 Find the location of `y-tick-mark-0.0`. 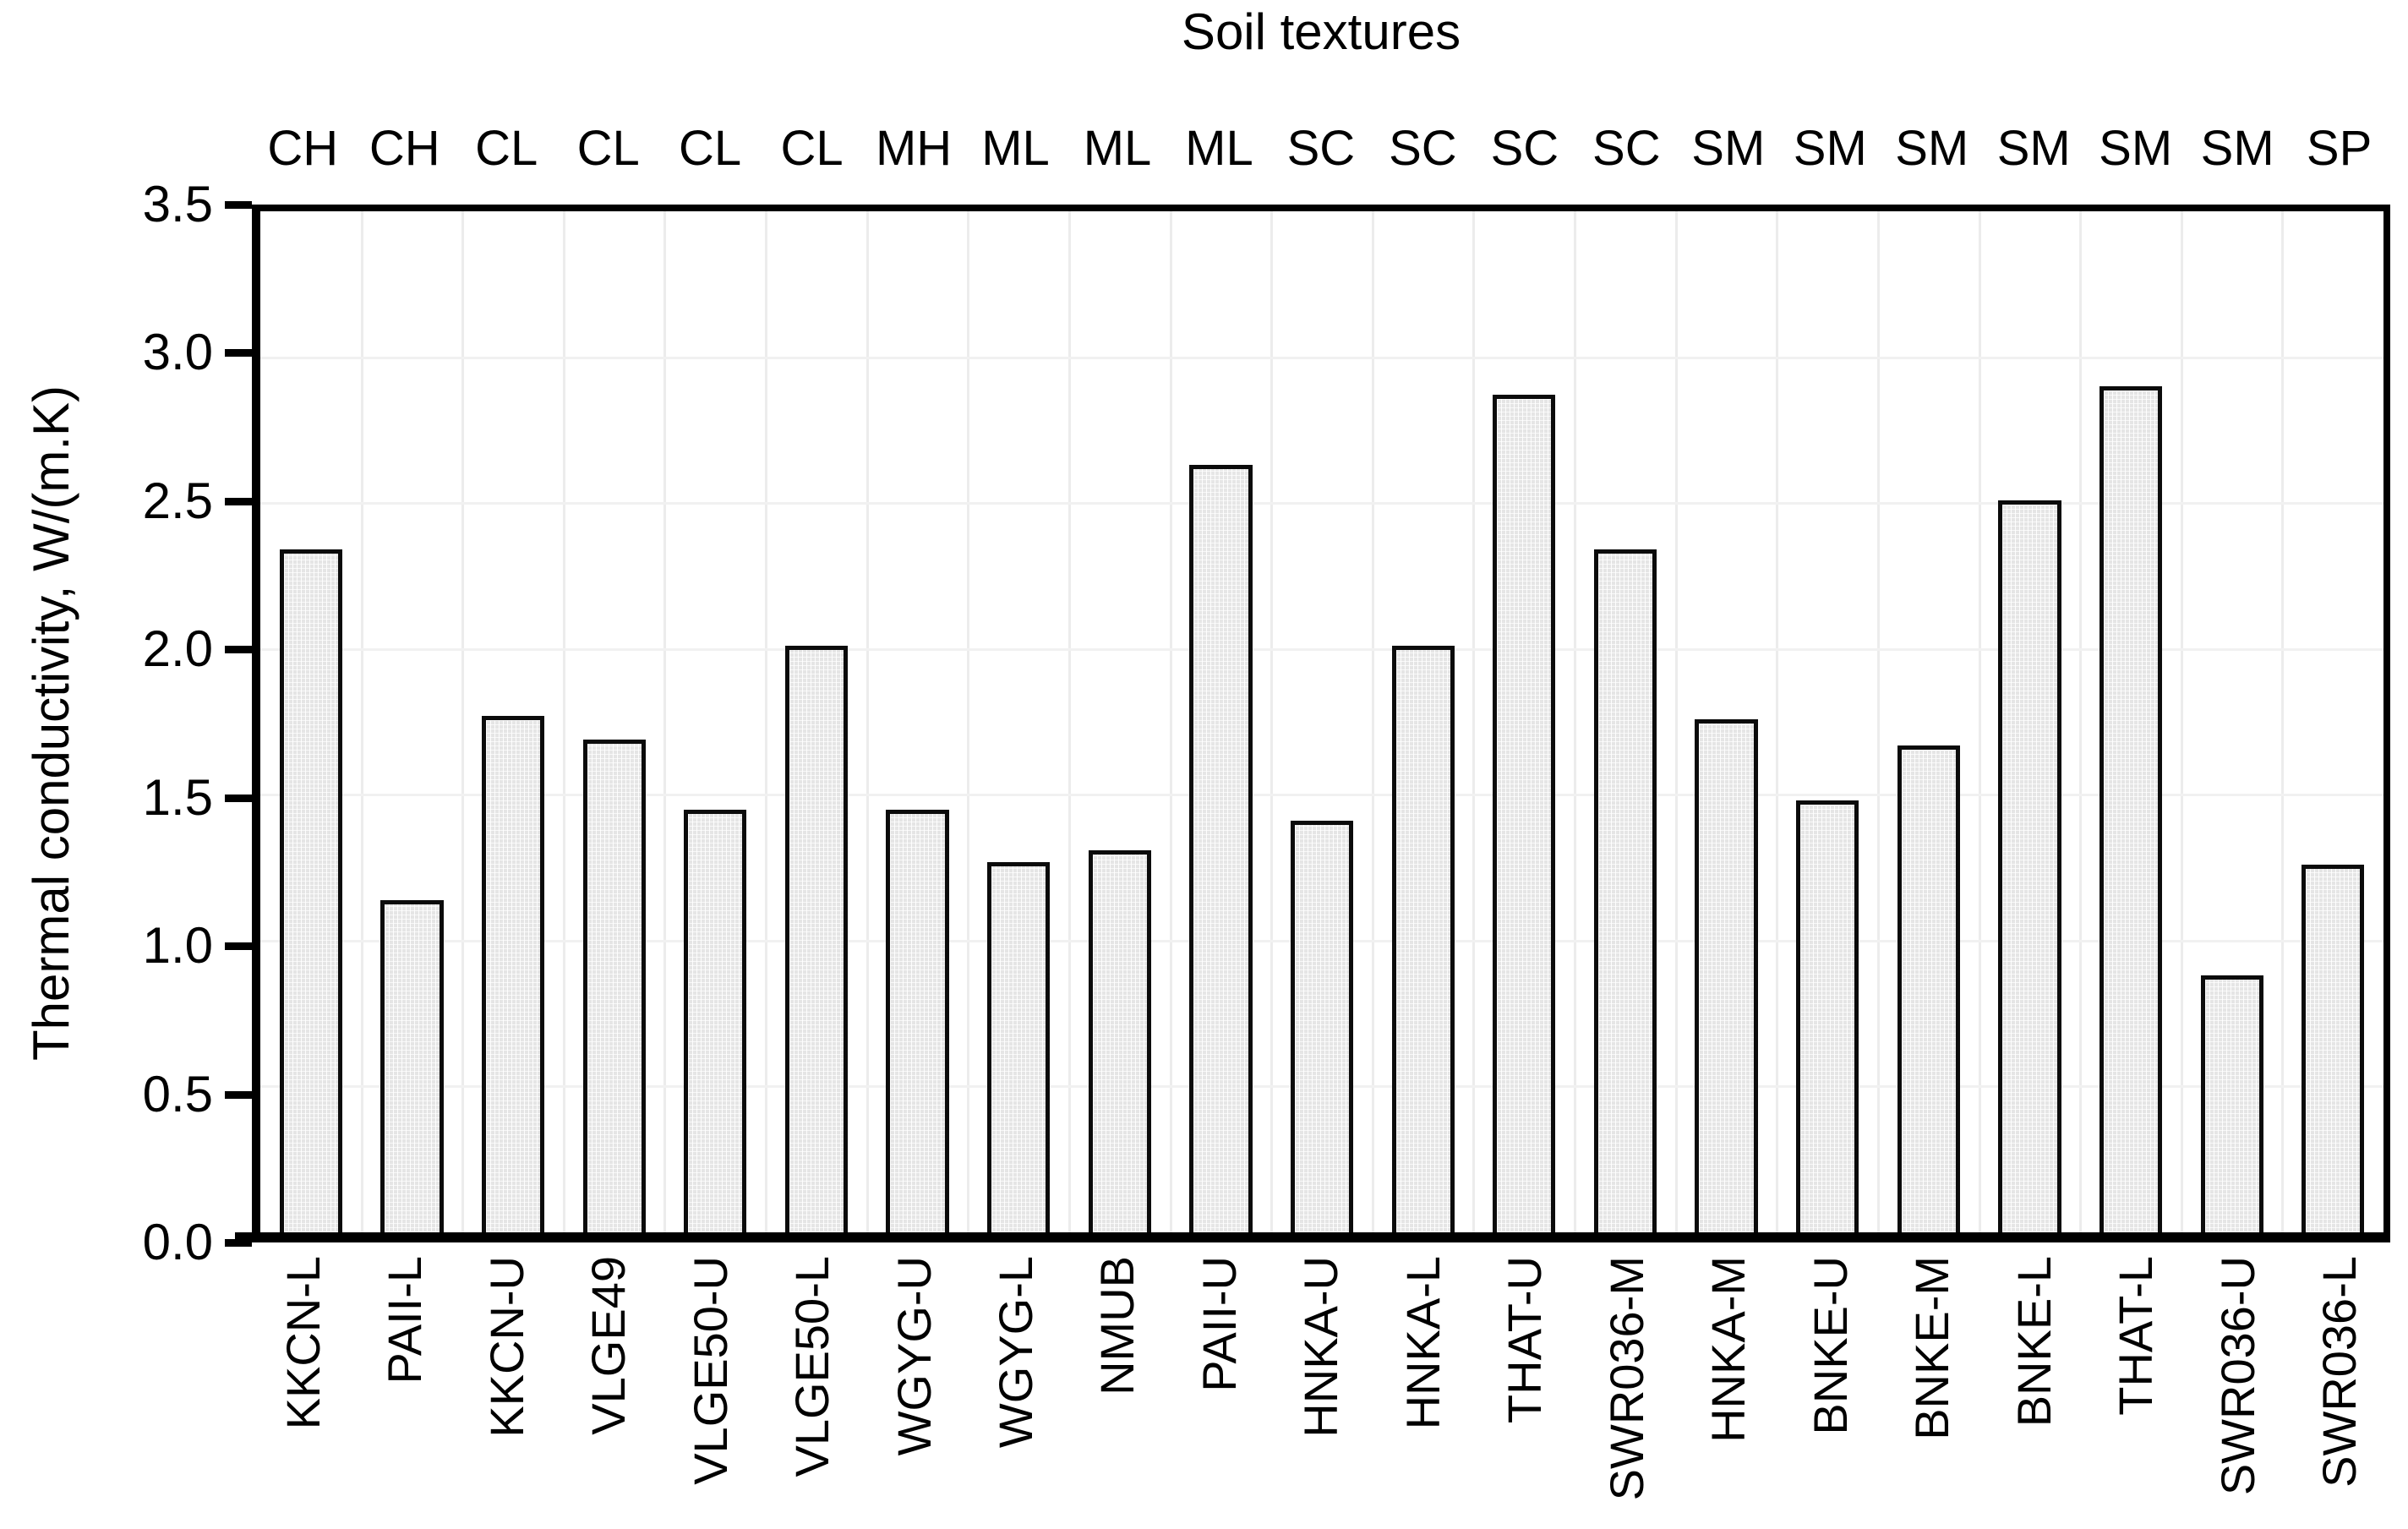

y-tick-mark-0.0 is located at coordinates (239, 1243).